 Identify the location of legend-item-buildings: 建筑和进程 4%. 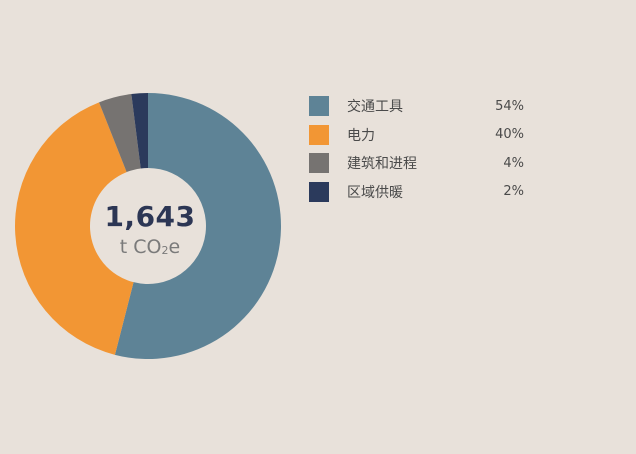
(416, 163).